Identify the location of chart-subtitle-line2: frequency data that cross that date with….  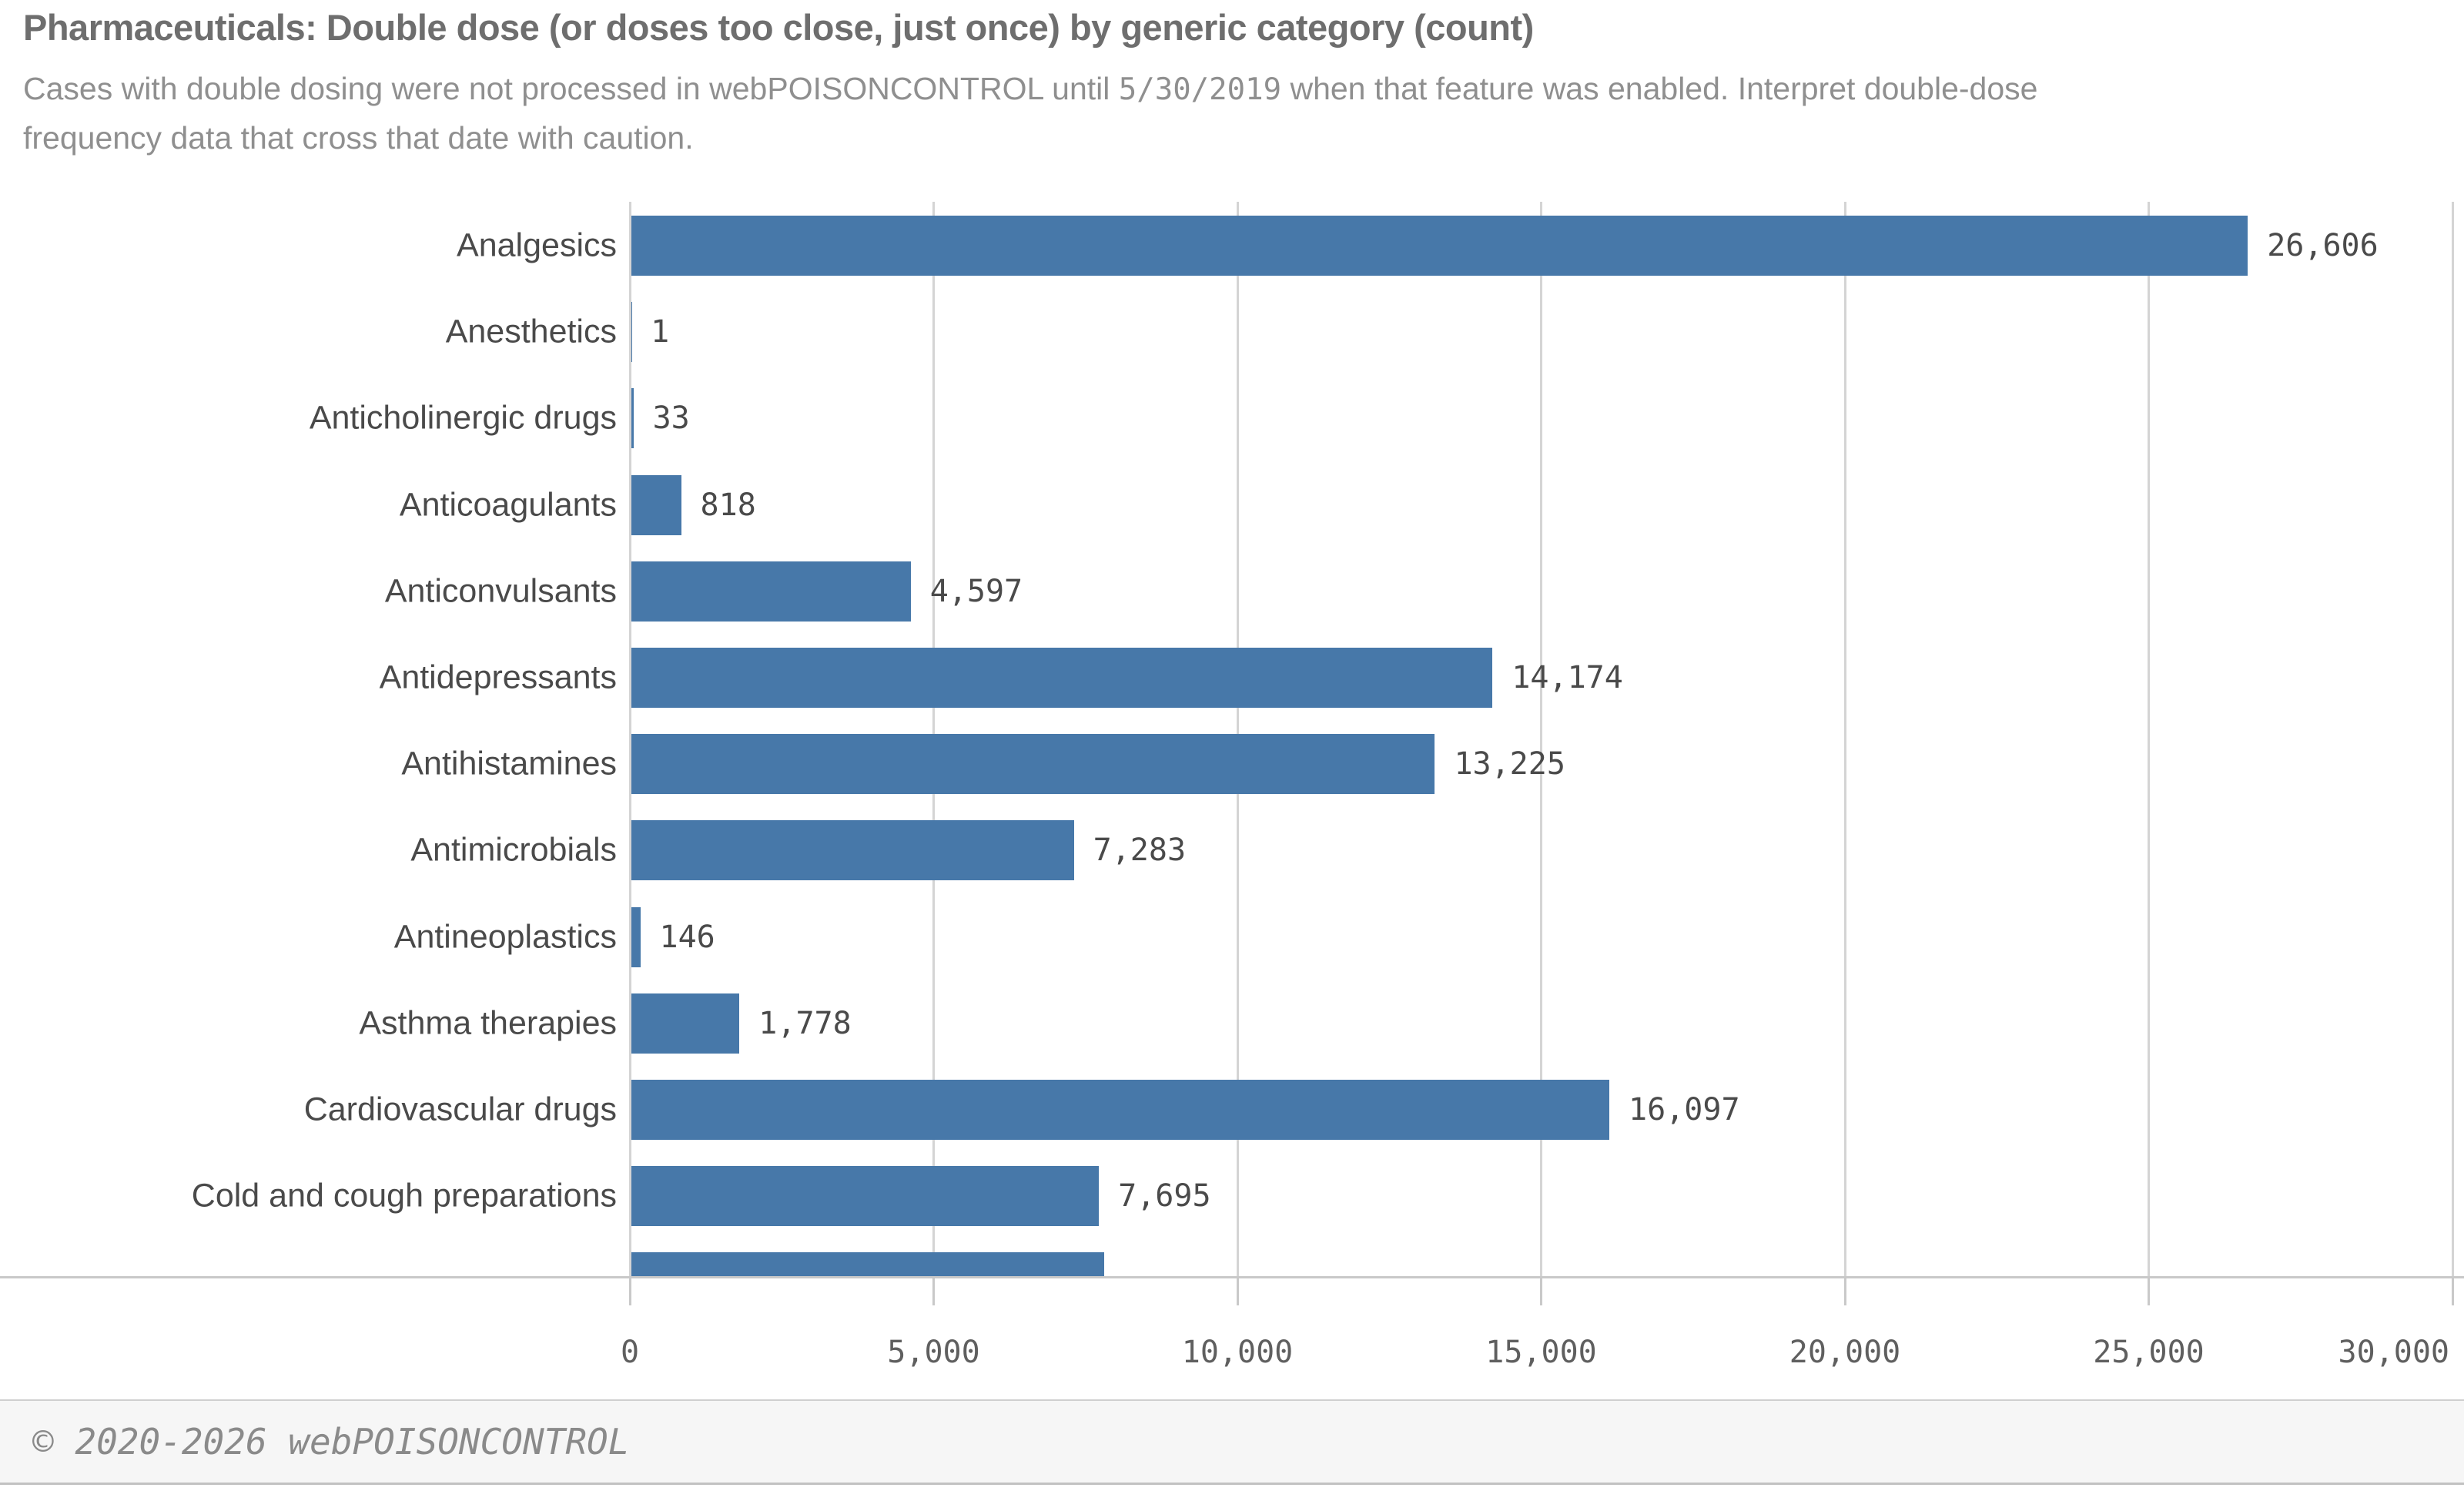
(358, 138).